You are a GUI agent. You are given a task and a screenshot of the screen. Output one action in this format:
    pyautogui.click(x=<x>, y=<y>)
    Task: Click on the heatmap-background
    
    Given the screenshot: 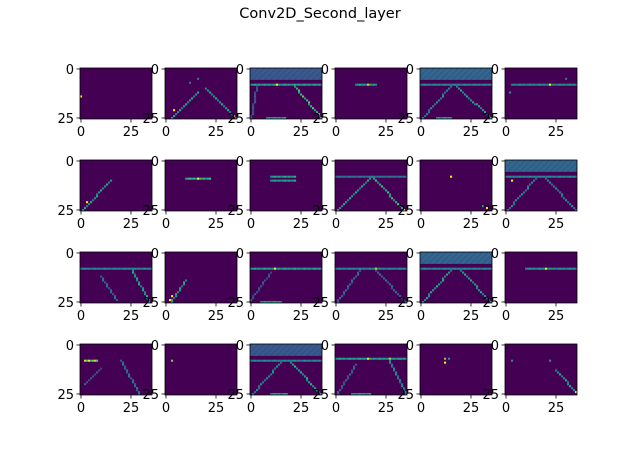 What is the action you would take?
    pyautogui.click(x=456, y=369)
    